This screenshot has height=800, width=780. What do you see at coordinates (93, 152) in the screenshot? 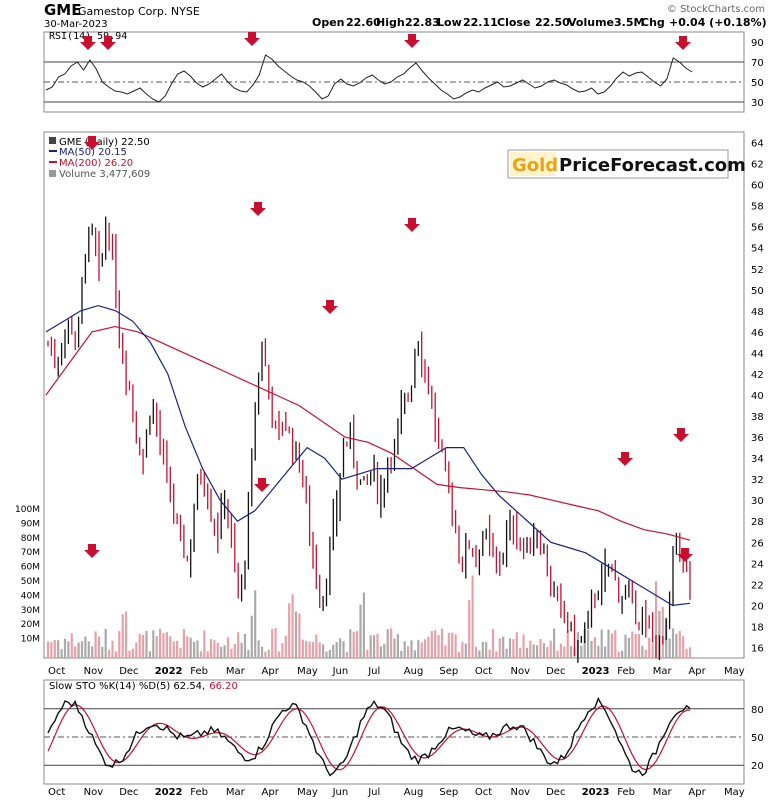
I see `ma50-legend-text: MA(50) 20.15` at bounding box center [93, 152].